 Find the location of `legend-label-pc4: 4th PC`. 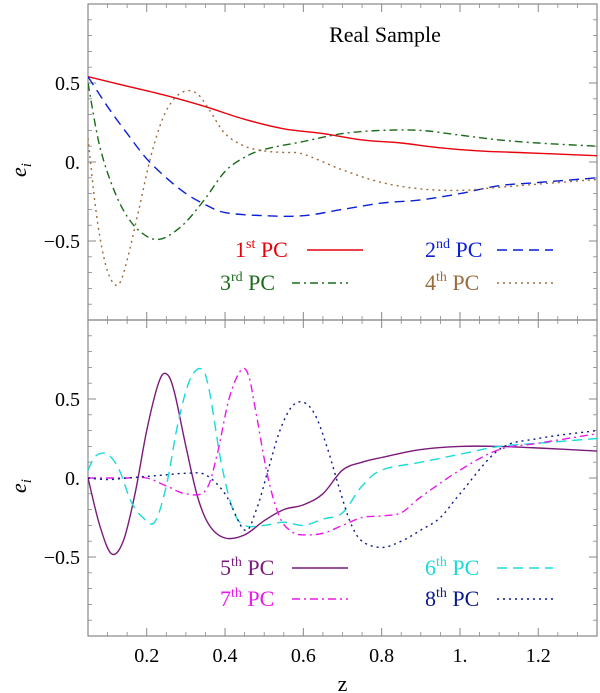

legend-label-pc4: 4th PC is located at coordinates (452, 282).